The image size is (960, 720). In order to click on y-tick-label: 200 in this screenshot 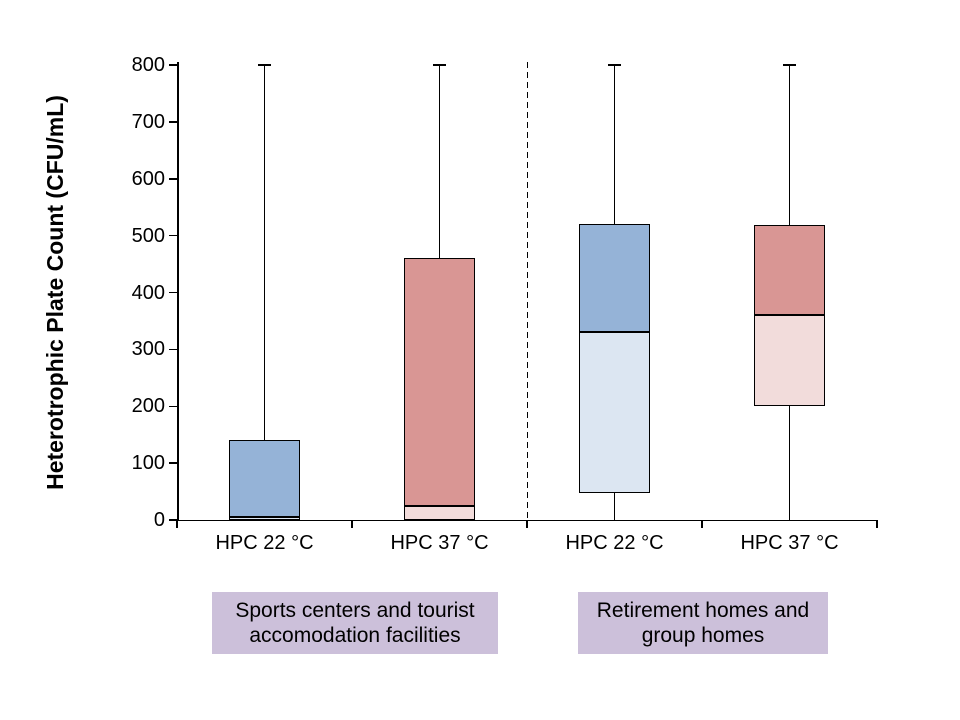, I will do `click(148, 406)`.